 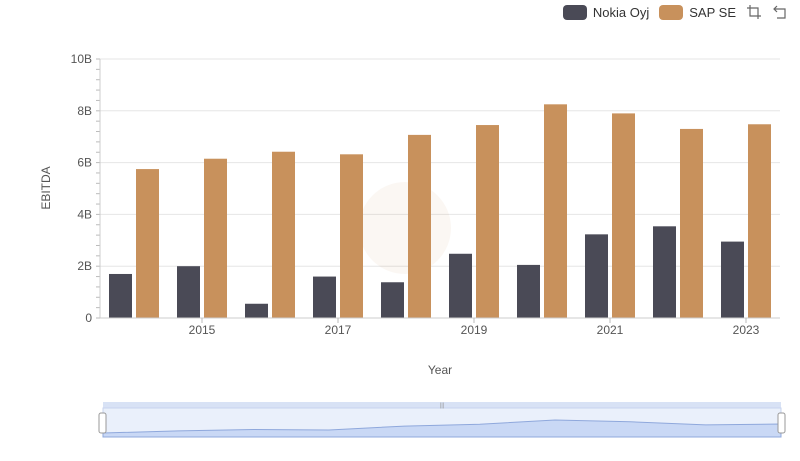 I want to click on legend-item-nokia: Nokia Oyj, so click(x=606, y=12).